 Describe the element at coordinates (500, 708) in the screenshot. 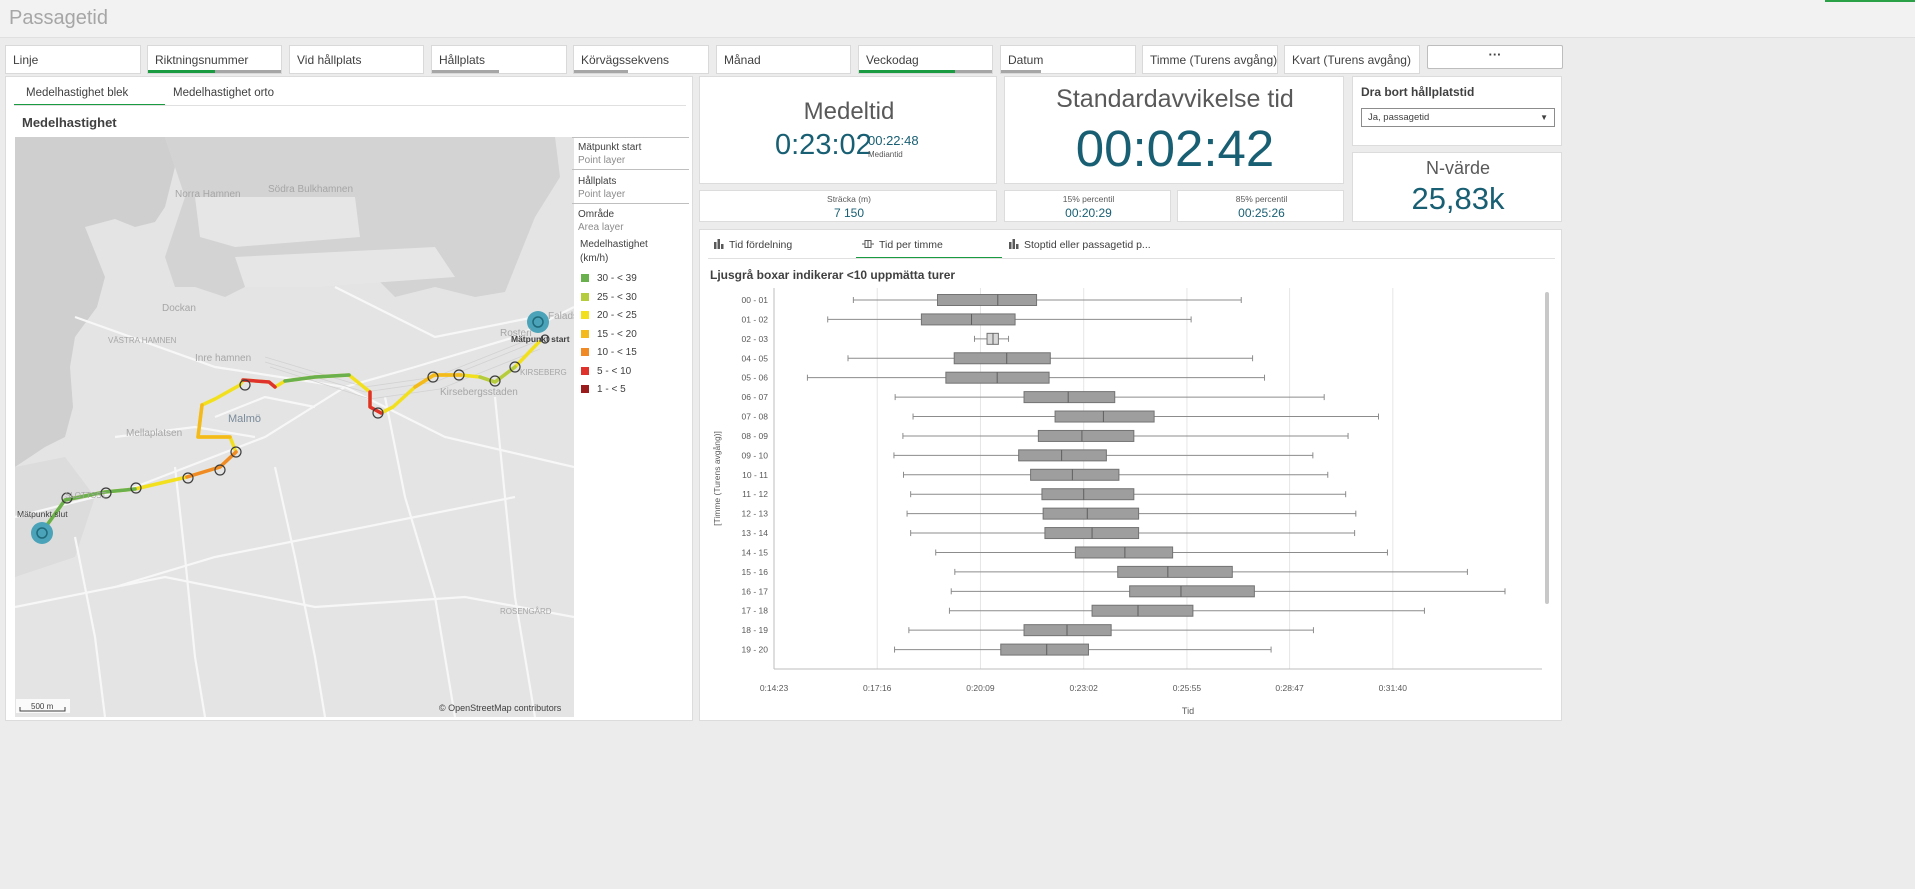

I see `map-attribution: © OpenStreetMap contributors` at that location.